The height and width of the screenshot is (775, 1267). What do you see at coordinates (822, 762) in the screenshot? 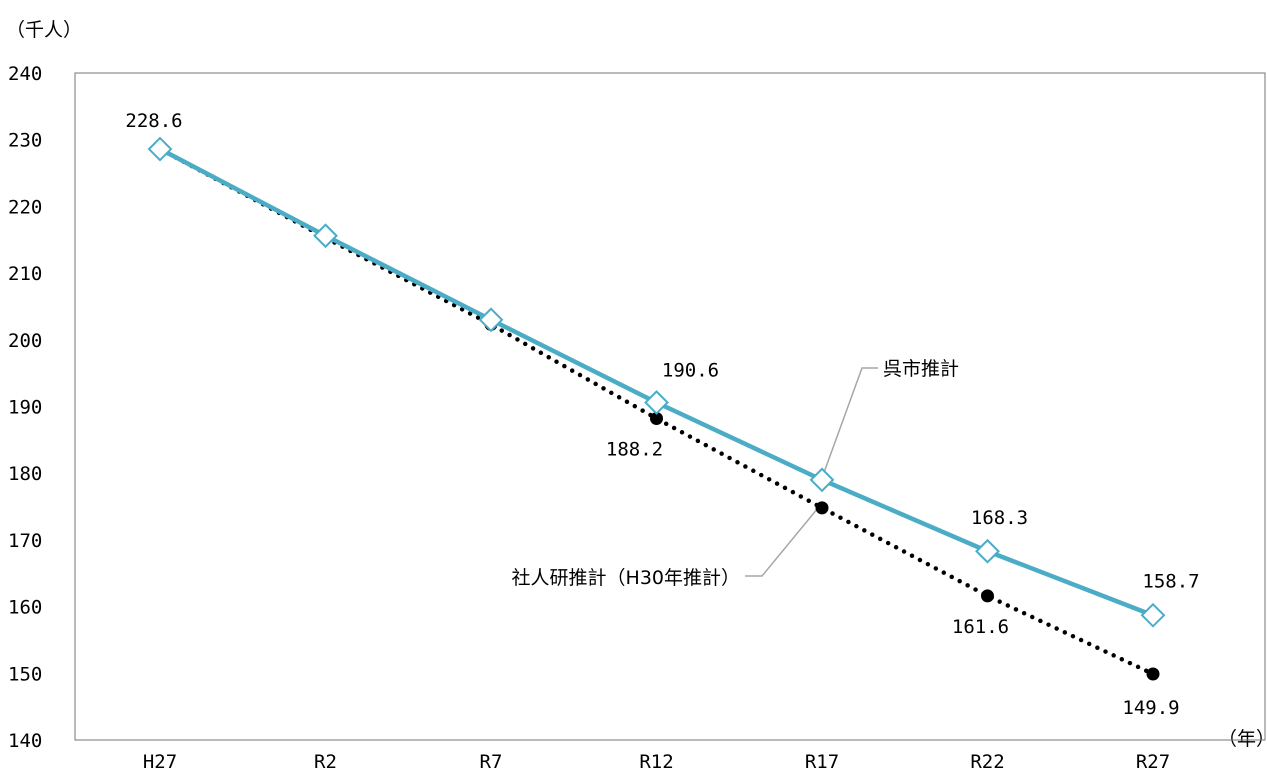
I see `x-tick-label: R17` at bounding box center [822, 762].